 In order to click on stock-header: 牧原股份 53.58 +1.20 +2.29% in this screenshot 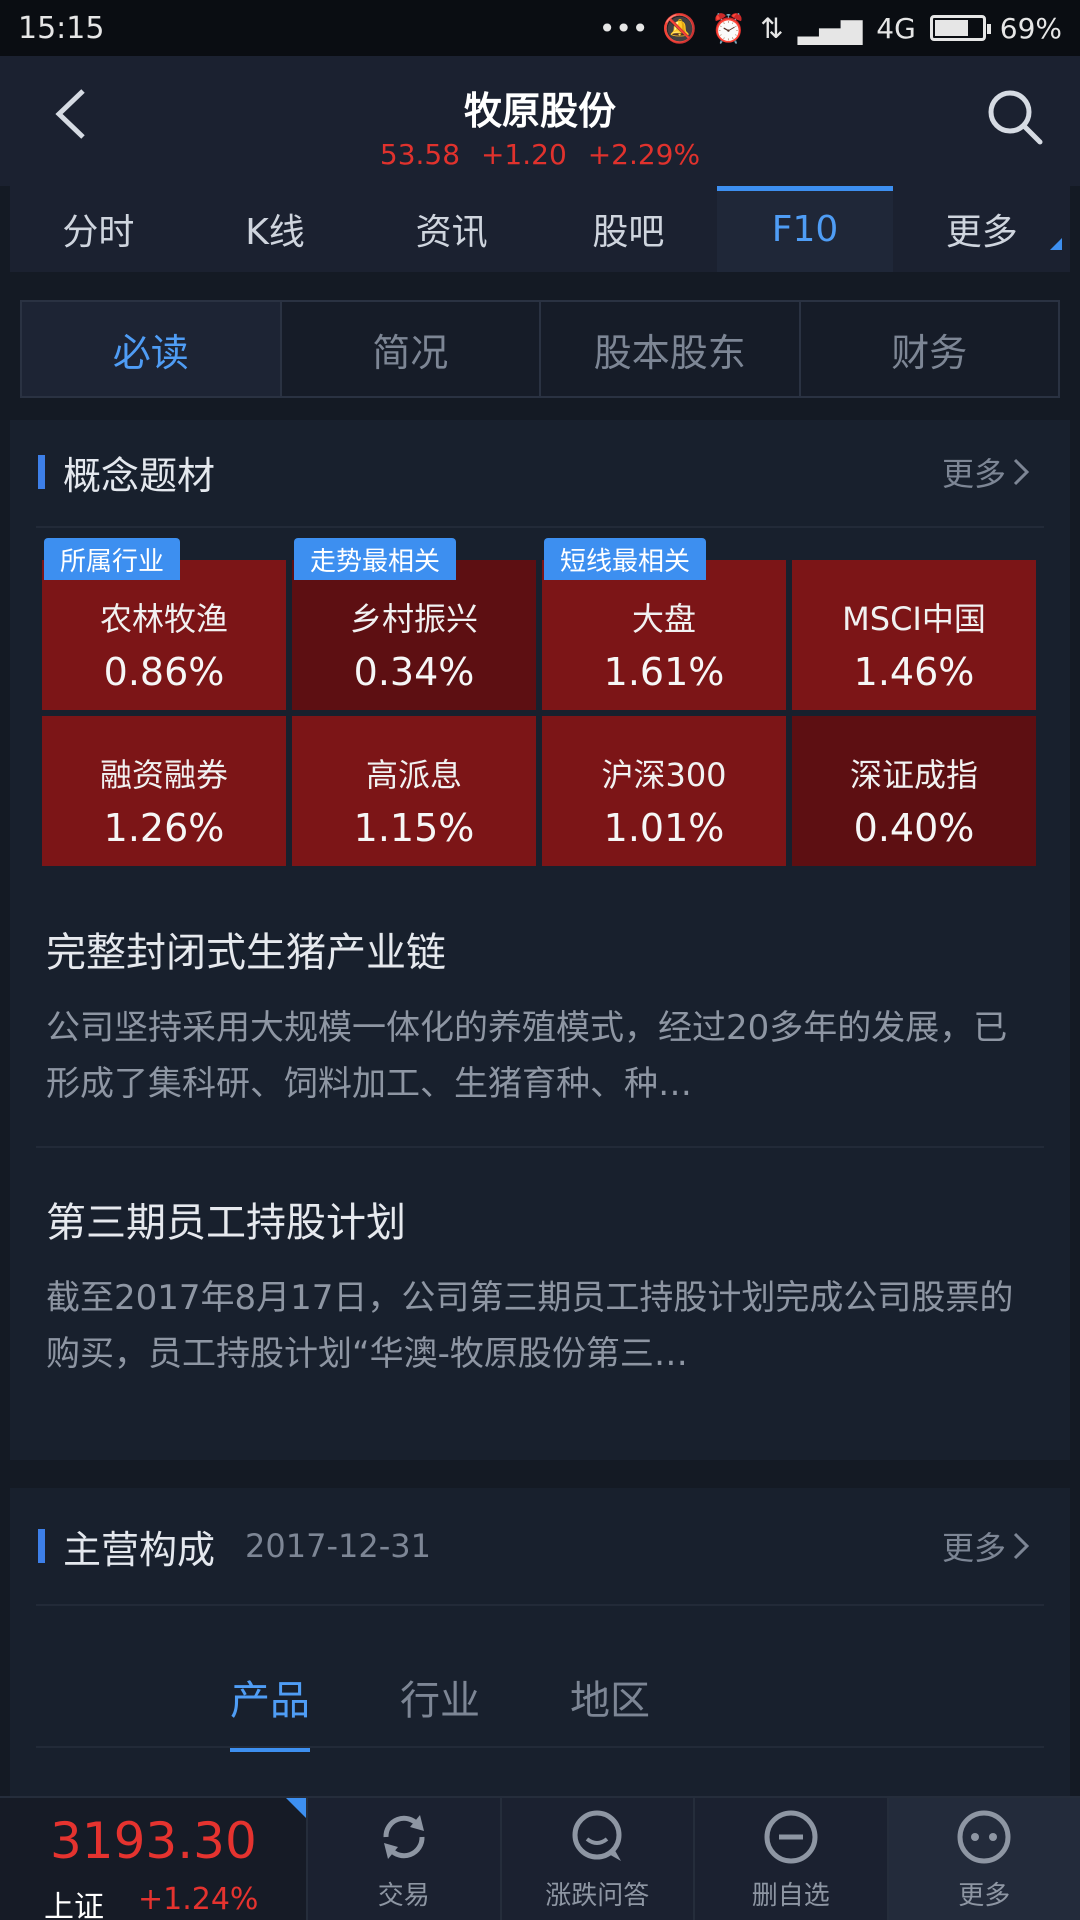, I will do `click(540, 121)`.